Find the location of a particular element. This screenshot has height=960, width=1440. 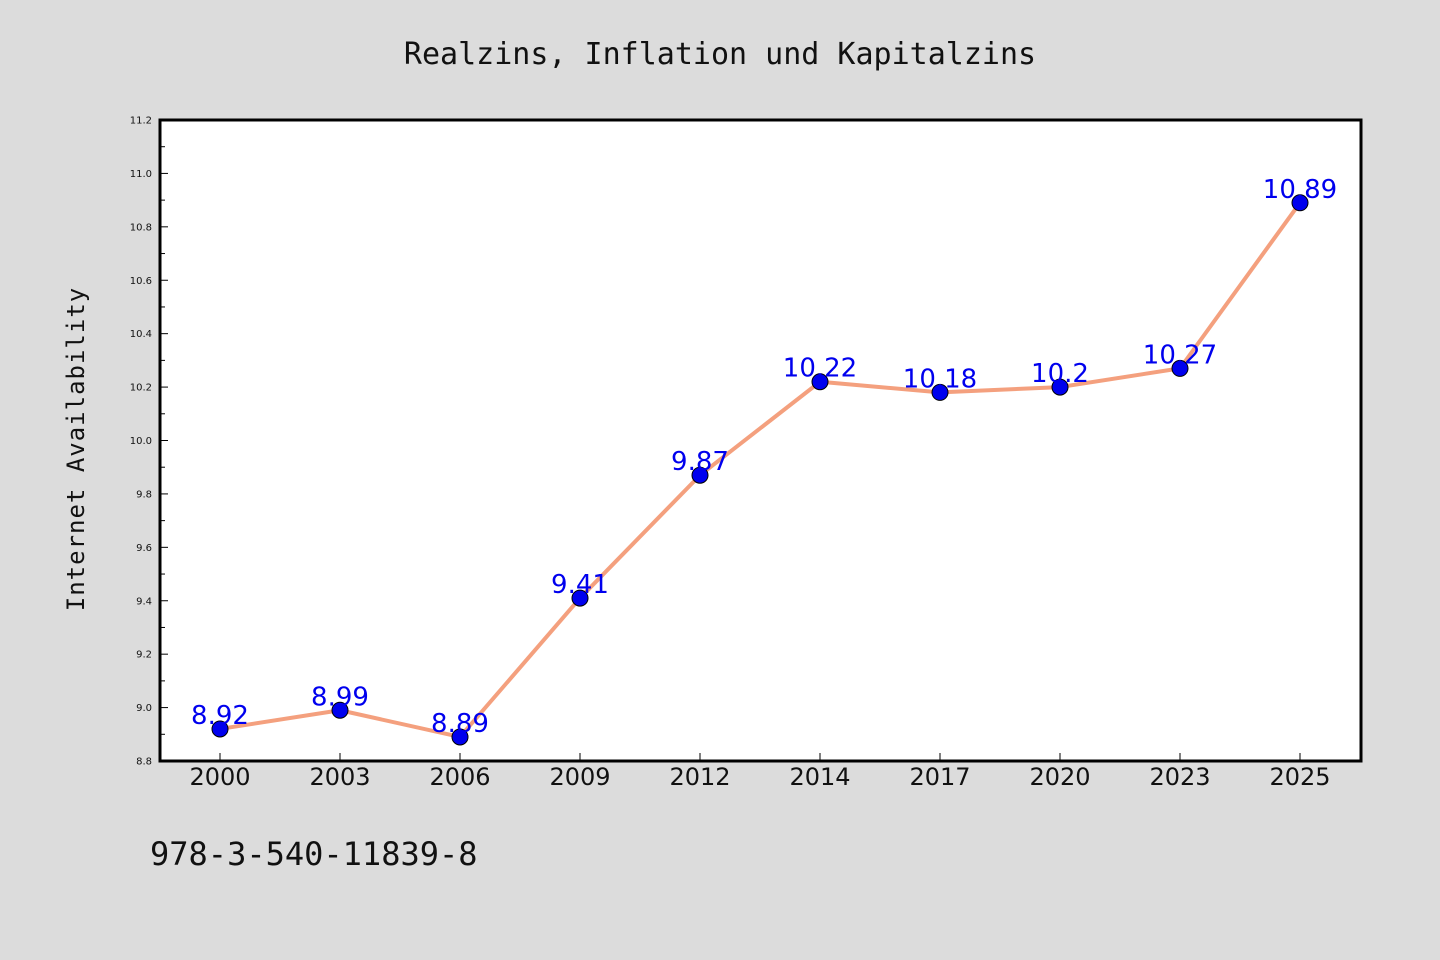

x-tick-label: 2012 is located at coordinates (699, 777).